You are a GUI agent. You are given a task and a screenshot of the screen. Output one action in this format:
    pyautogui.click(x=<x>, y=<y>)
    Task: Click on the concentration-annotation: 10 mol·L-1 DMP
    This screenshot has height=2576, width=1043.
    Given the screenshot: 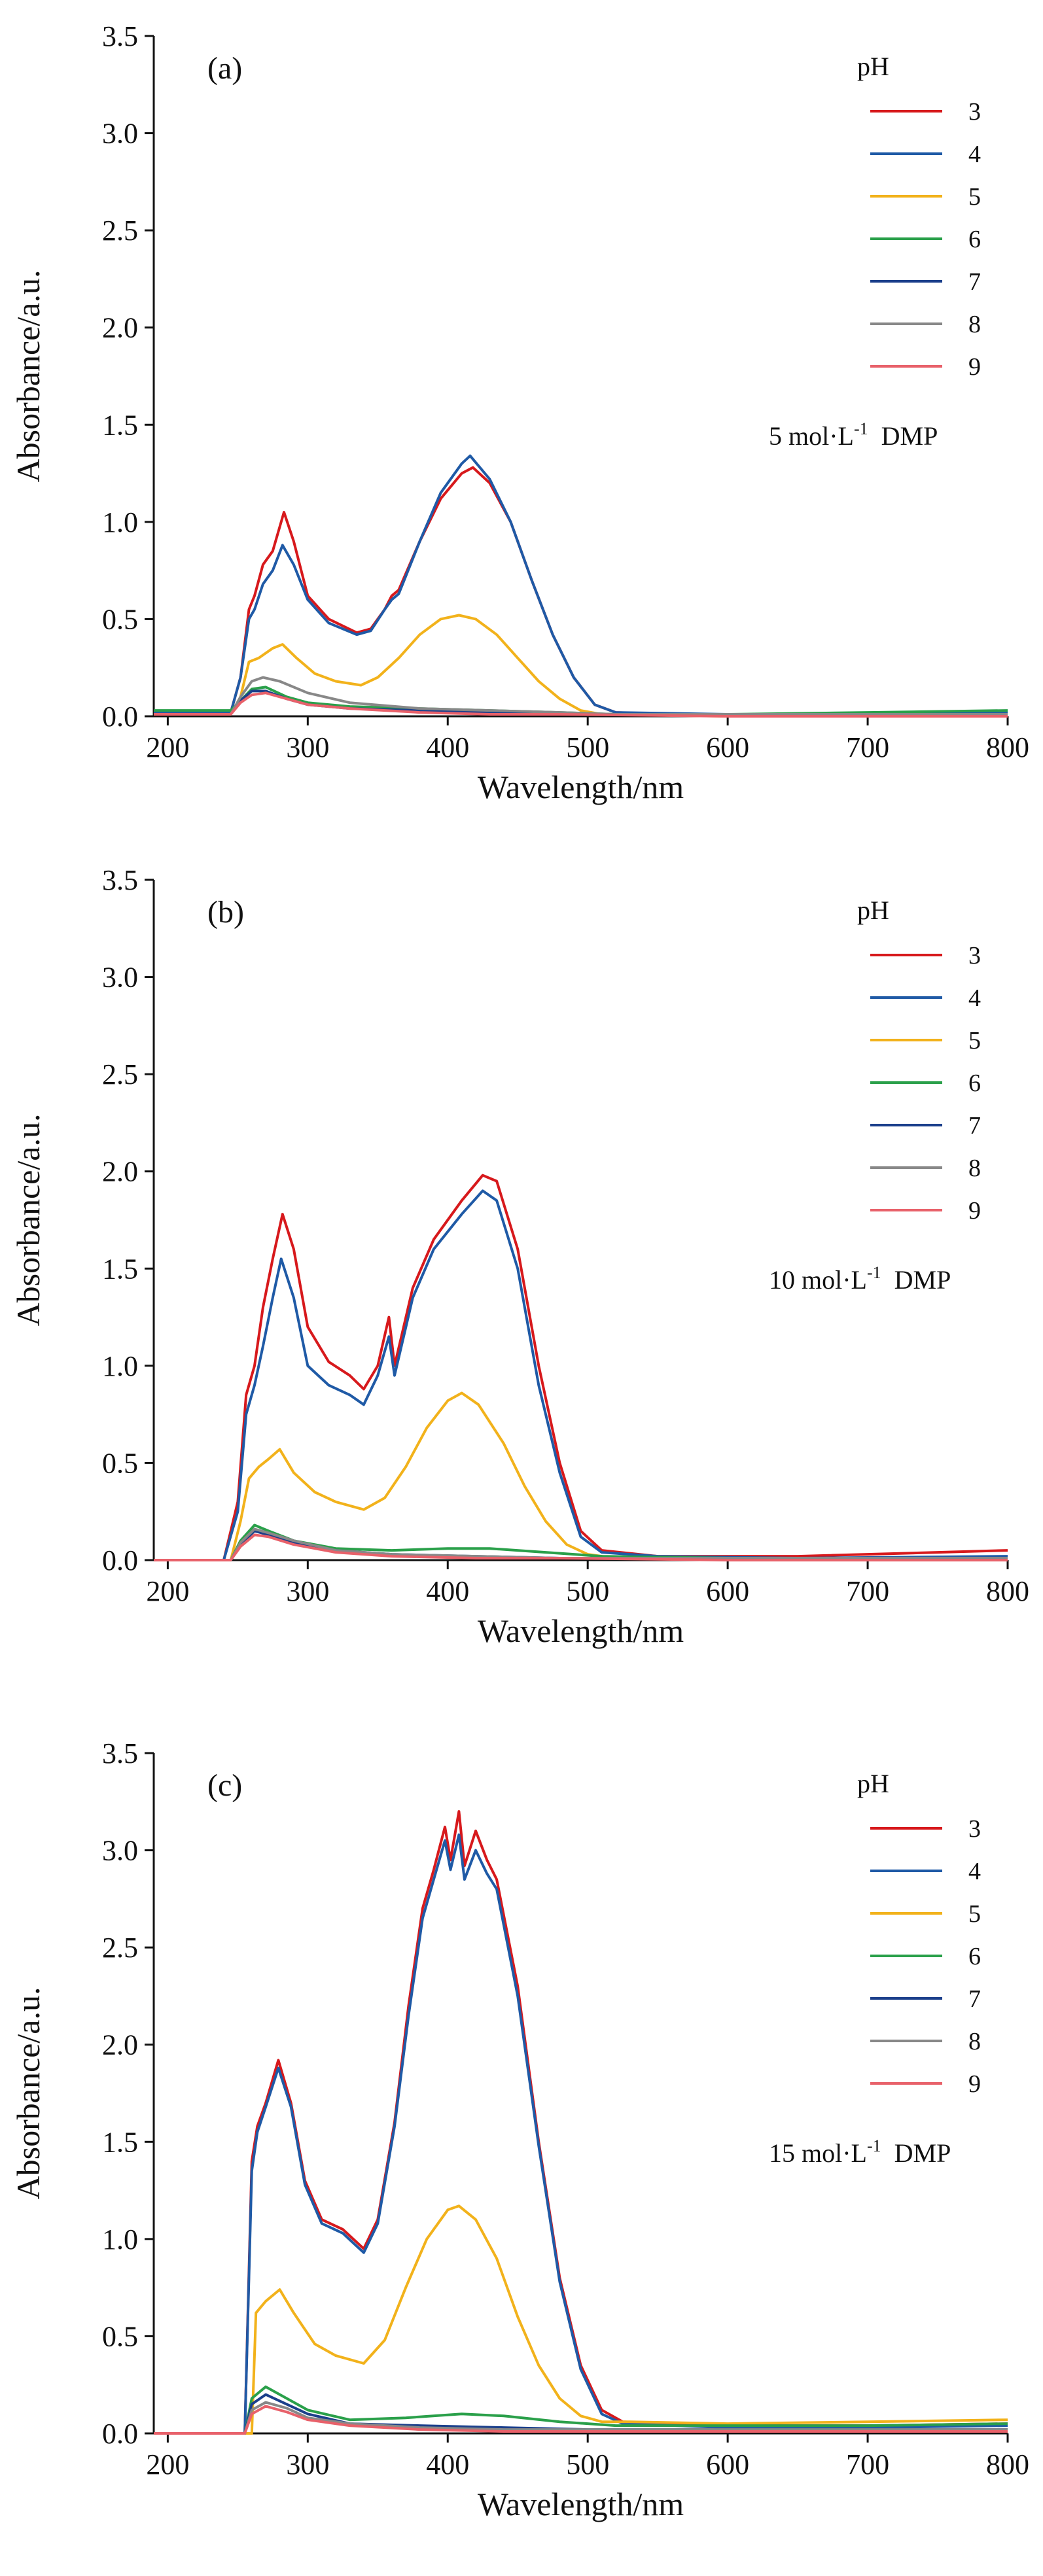 What is the action you would take?
    pyautogui.click(x=860, y=1279)
    